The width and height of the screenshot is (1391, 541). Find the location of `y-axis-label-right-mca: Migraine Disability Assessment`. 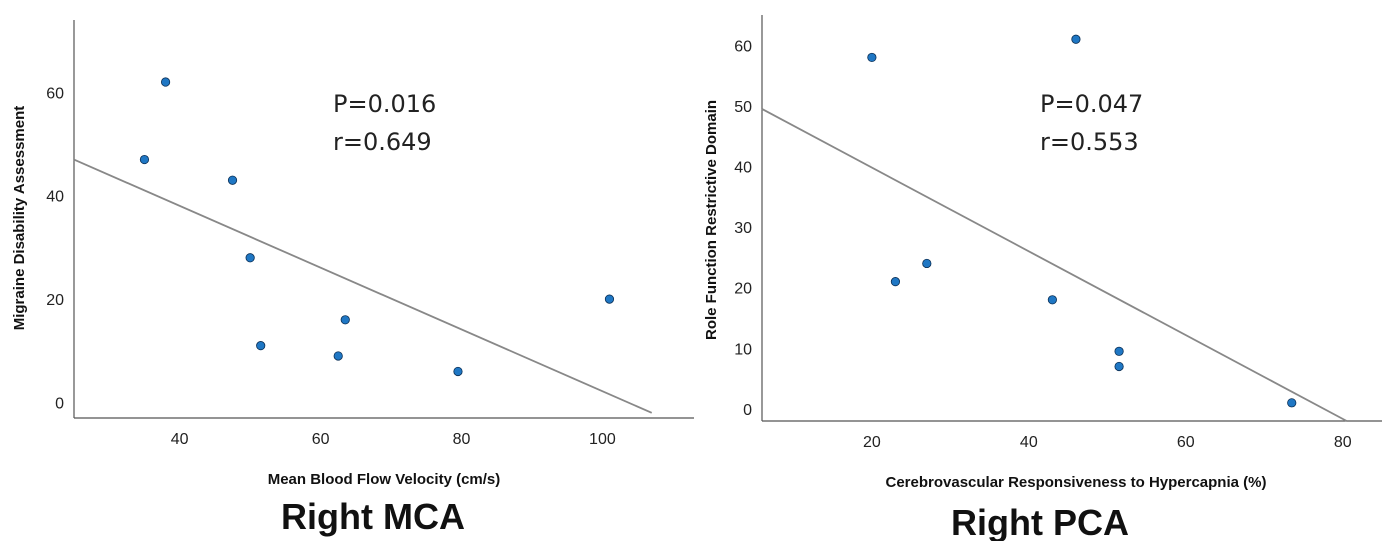

y-axis-label-right-mca: Migraine Disability Assessment is located at coordinates (19, 218).